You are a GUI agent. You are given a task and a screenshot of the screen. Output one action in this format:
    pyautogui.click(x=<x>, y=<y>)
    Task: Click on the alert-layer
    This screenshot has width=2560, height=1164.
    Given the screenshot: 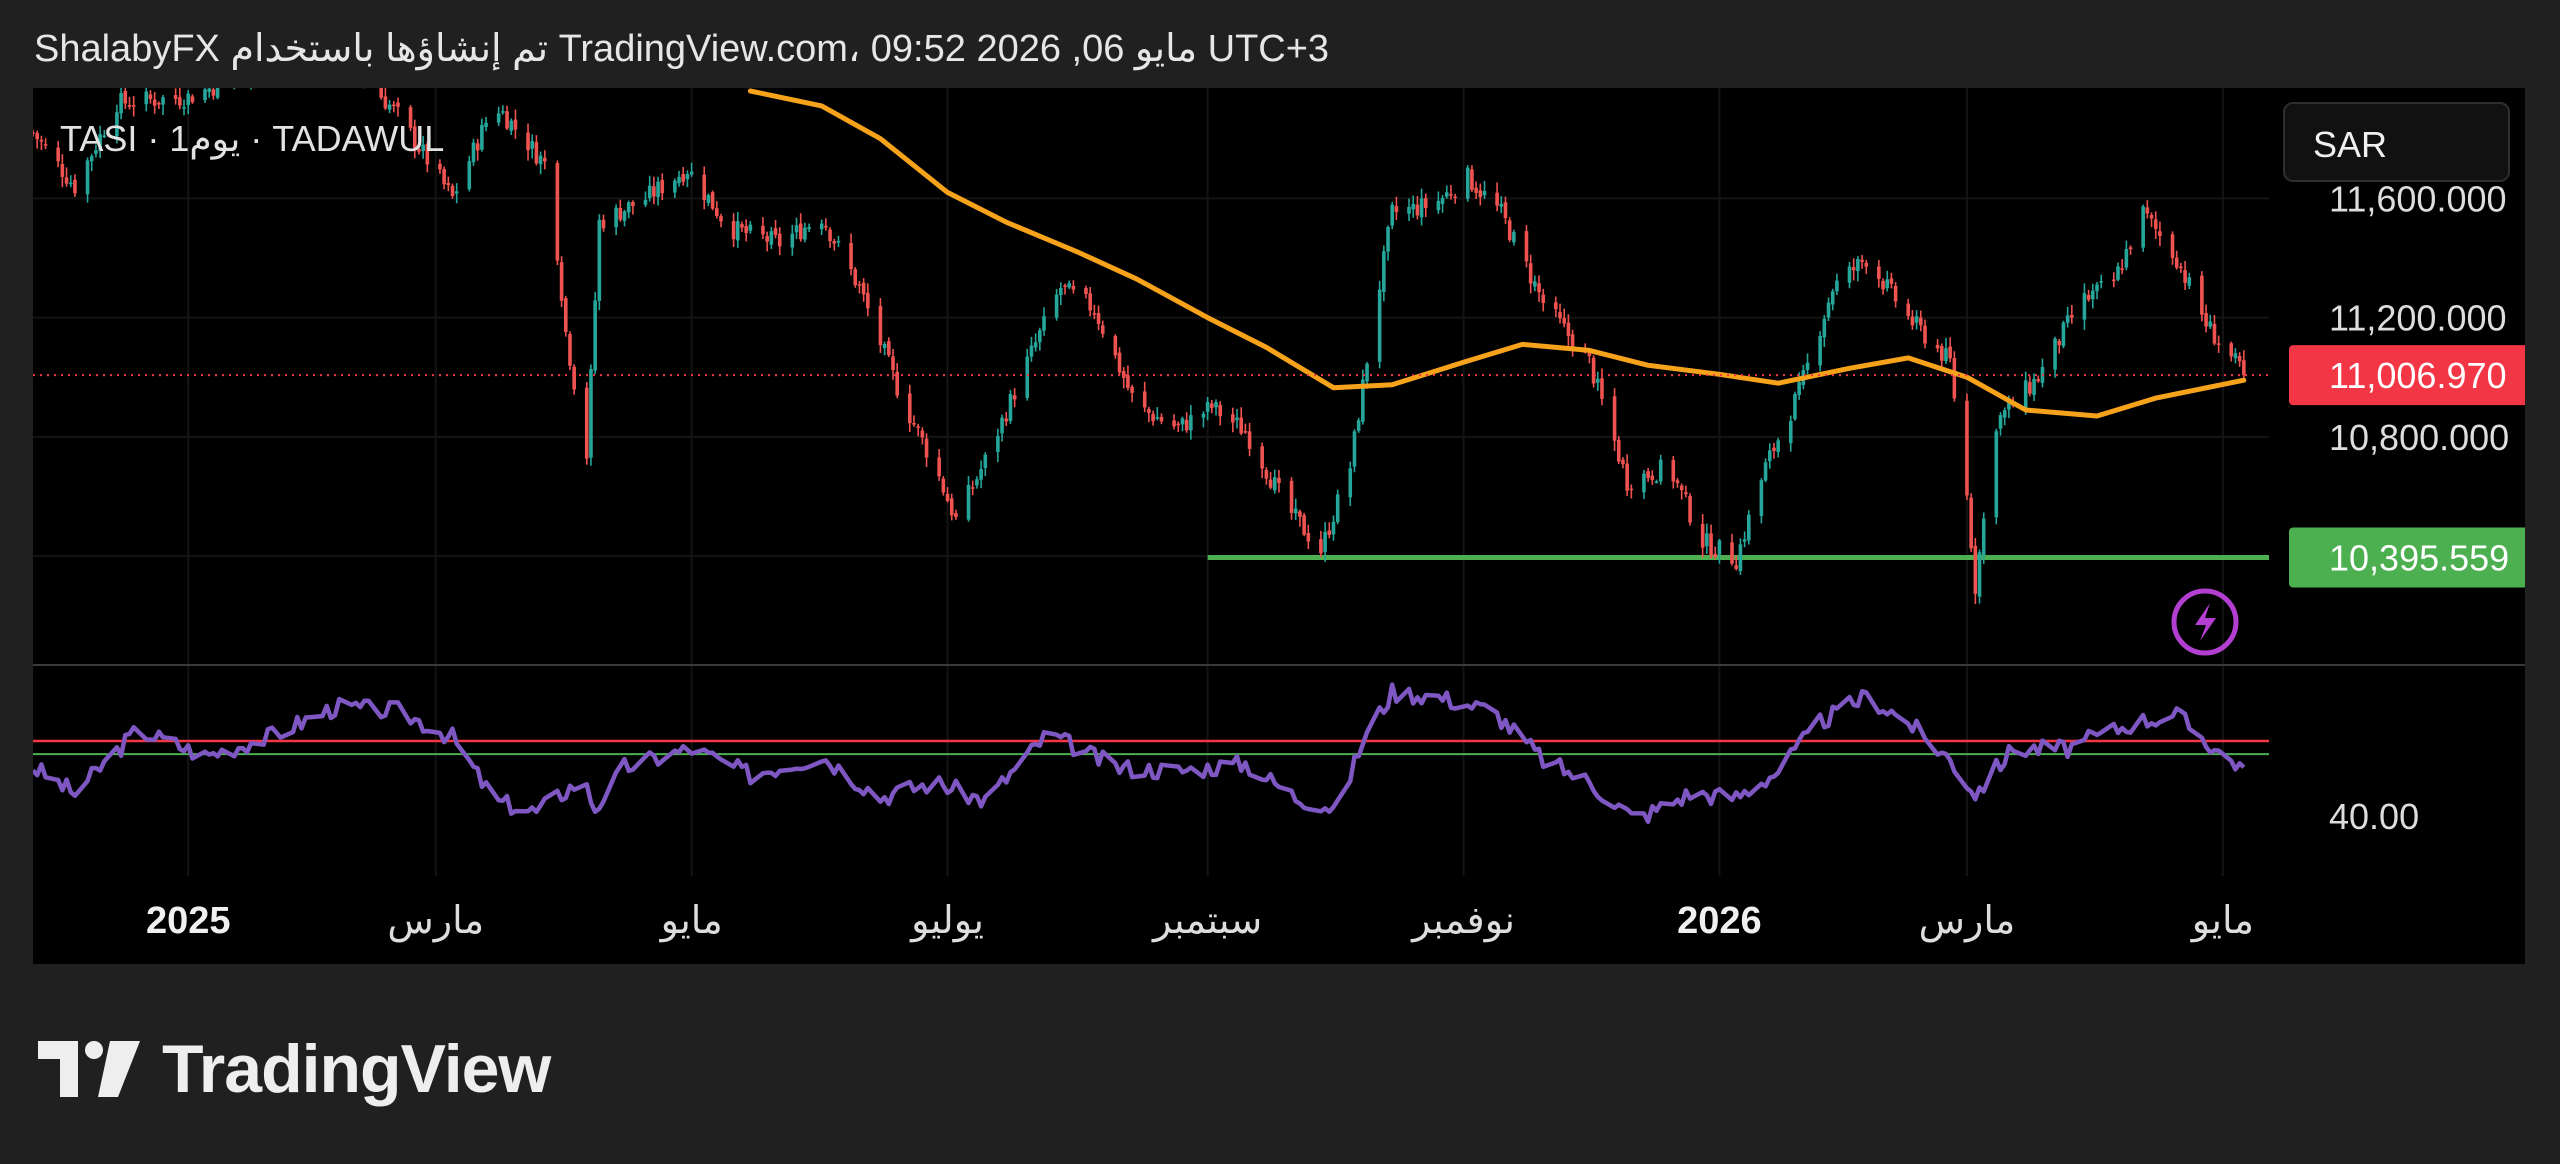 What is the action you would take?
    pyautogui.click(x=2205, y=622)
    